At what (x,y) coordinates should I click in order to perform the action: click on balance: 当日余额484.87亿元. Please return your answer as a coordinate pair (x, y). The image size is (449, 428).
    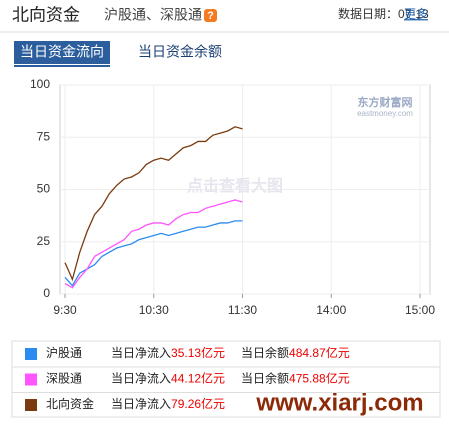
    Looking at the image, I should click on (295, 352).